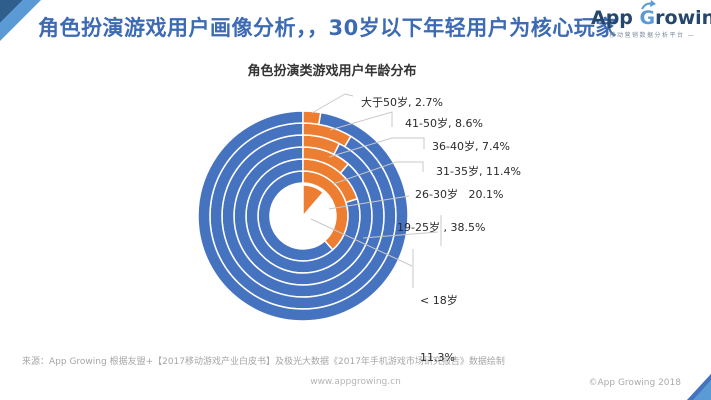 Image resolution: width=711 pixels, height=400 pixels. What do you see at coordinates (647, 35) in the screenshot?
I see `logo-tagline: — 移动营销数据分析平台 —` at bounding box center [647, 35].